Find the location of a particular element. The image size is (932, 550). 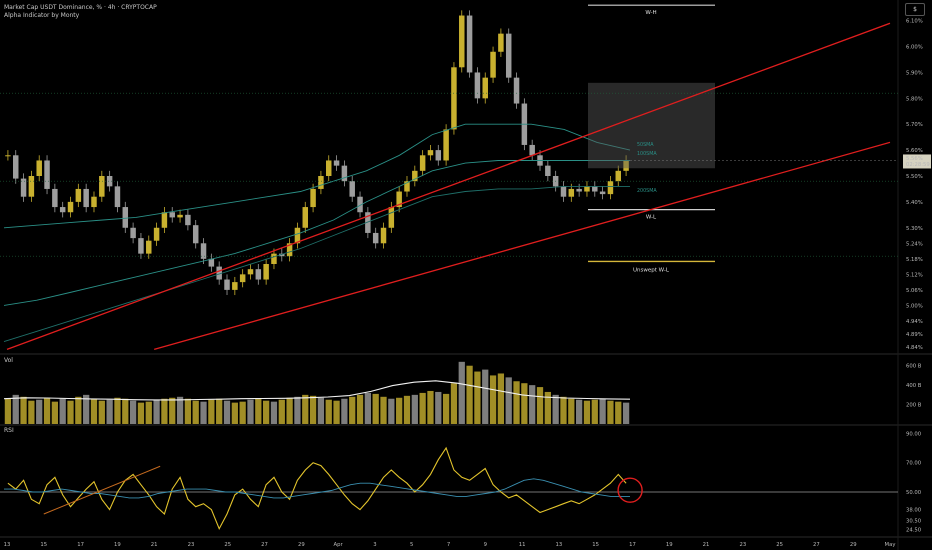

sma-100-label: 100SMA is located at coordinates (647, 154).